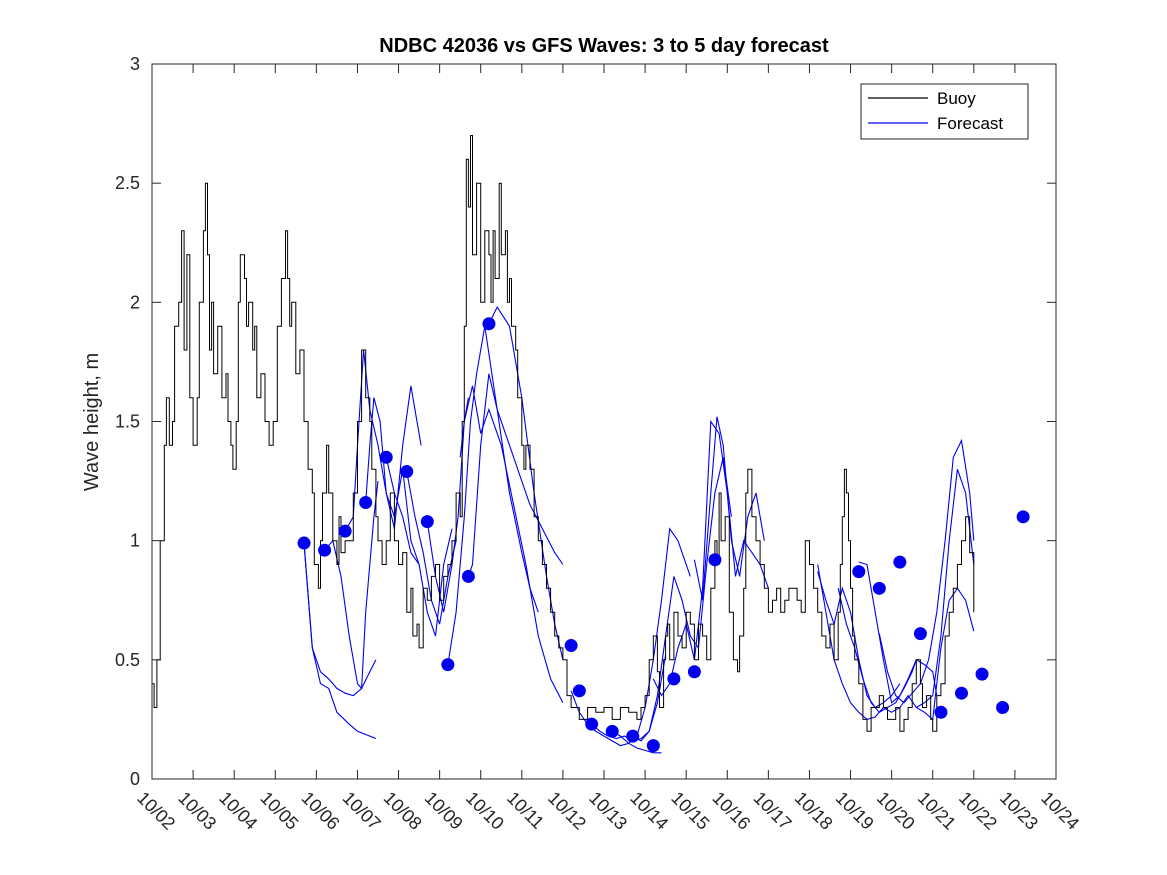  I want to click on y-tick-label: 2.5, so click(127, 183).